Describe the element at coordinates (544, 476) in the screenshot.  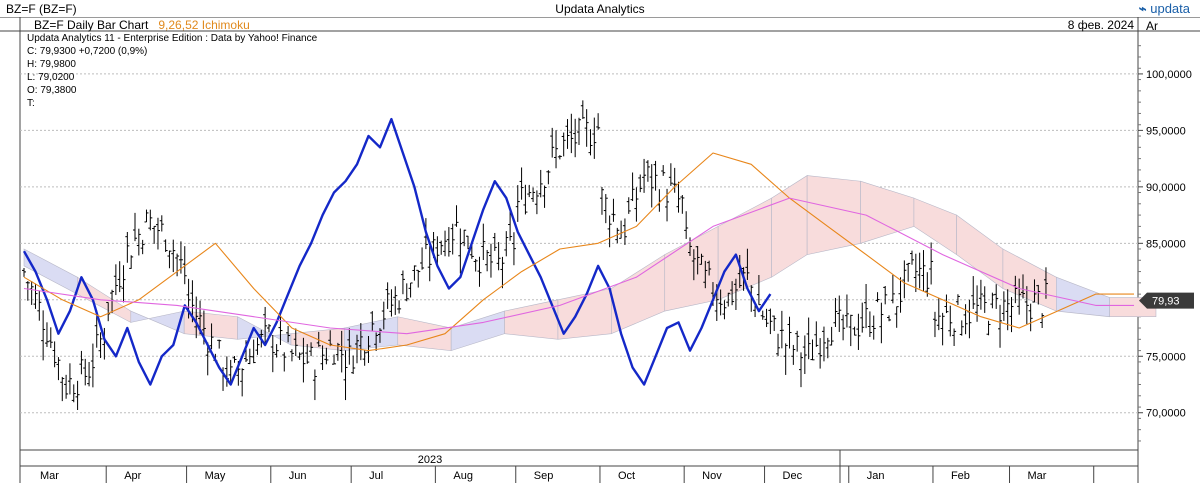
I see `x-tick-label: Sep` at that location.